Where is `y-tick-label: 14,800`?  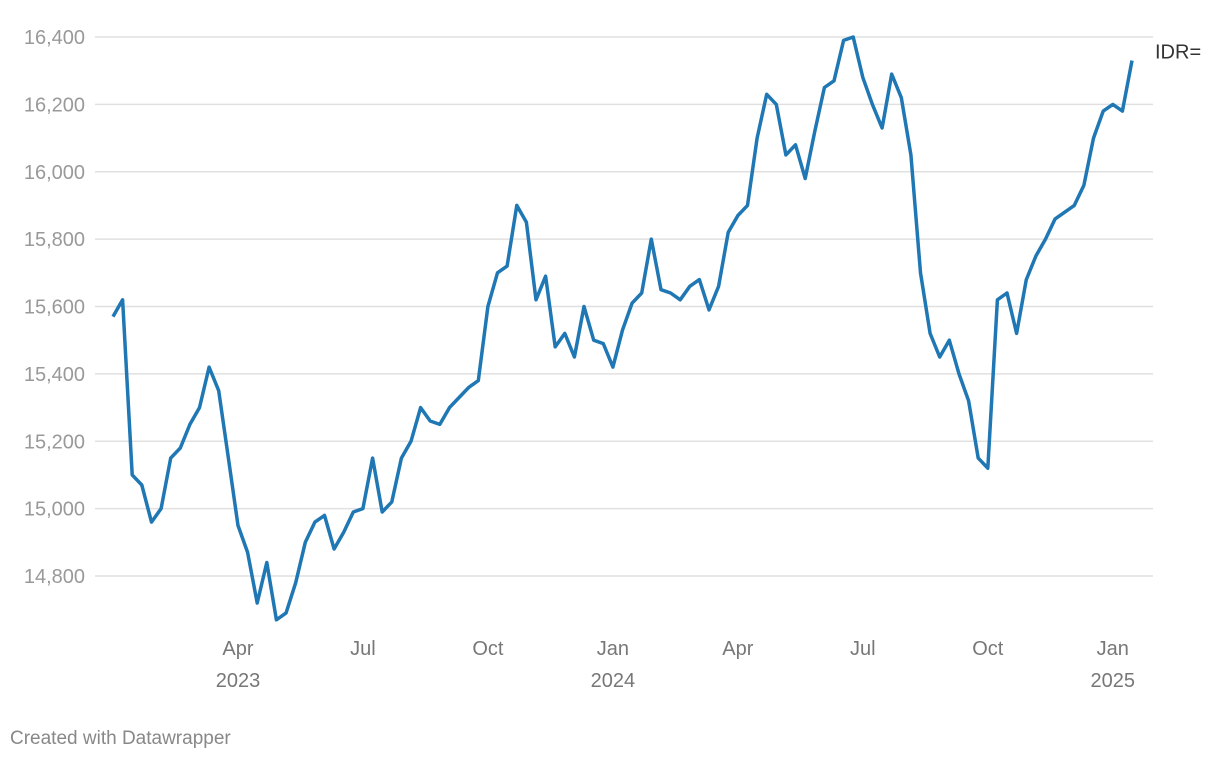
y-tick-label: 14,800 is located at coordinates (54, 577).